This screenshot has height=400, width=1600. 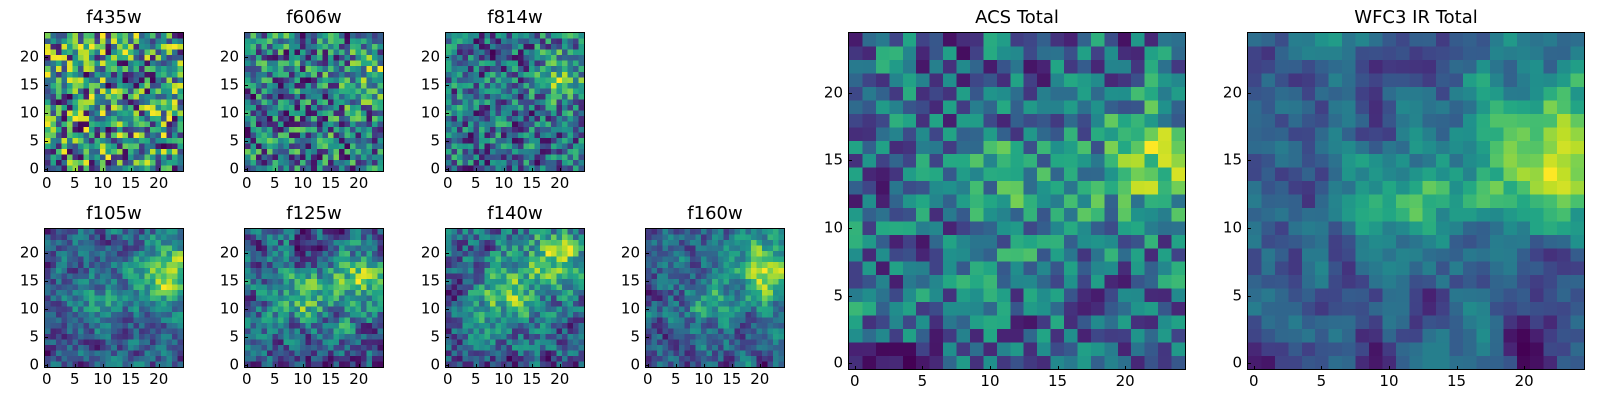 I want to click on x-tick-mark, so click(x=359, y=170).